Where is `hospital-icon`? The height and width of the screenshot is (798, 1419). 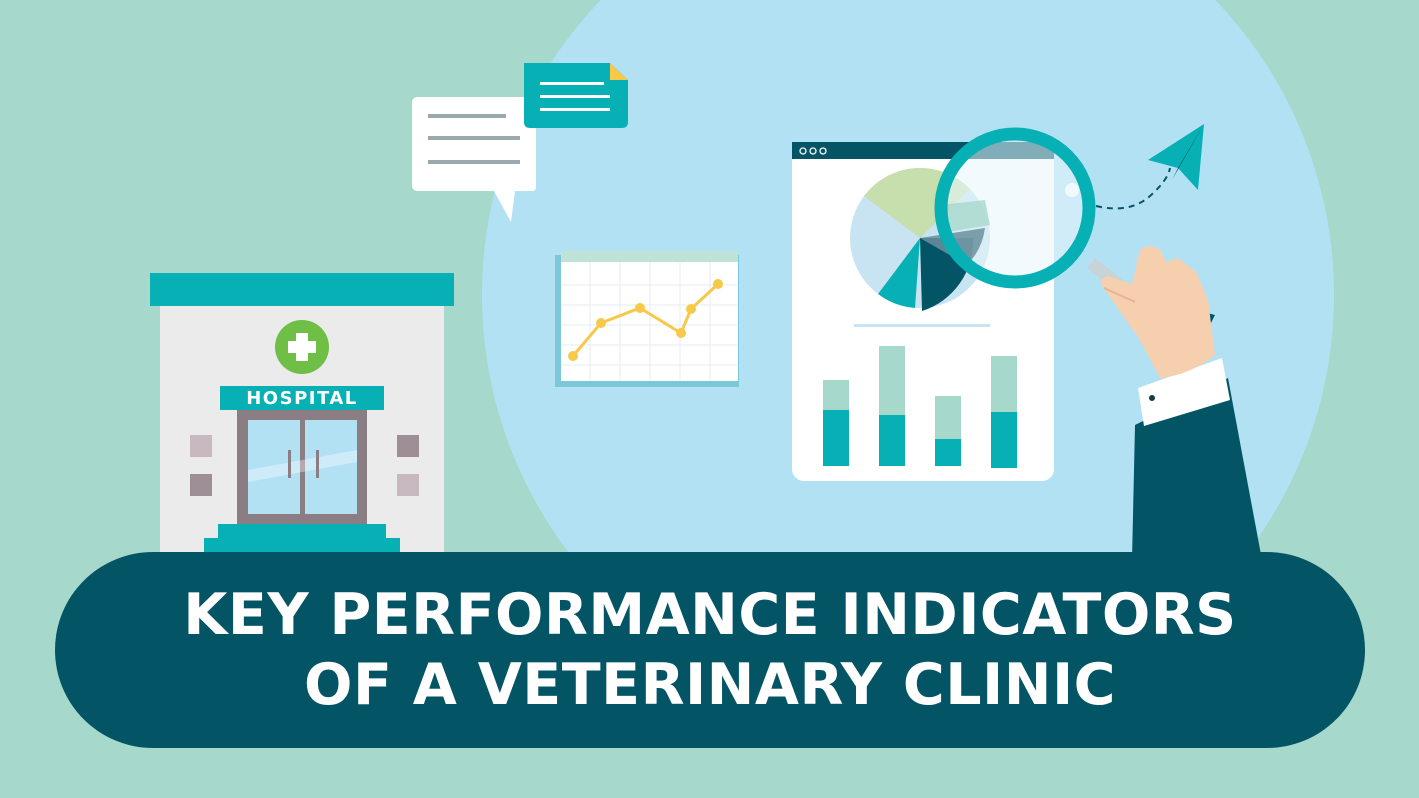
hospital-icon is located at coordinates (302, 416).